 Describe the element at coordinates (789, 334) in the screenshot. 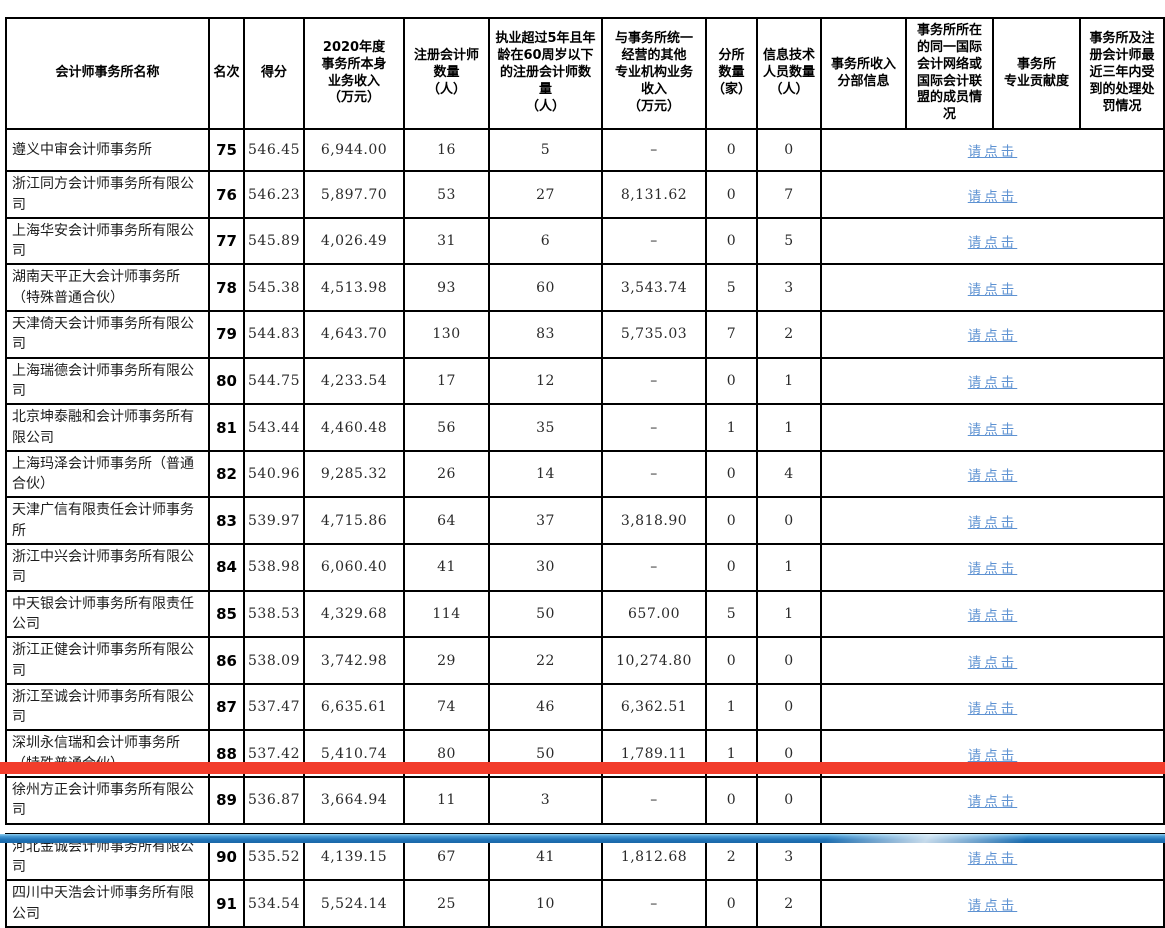

I see `it-staff-cell: 2` at that location.